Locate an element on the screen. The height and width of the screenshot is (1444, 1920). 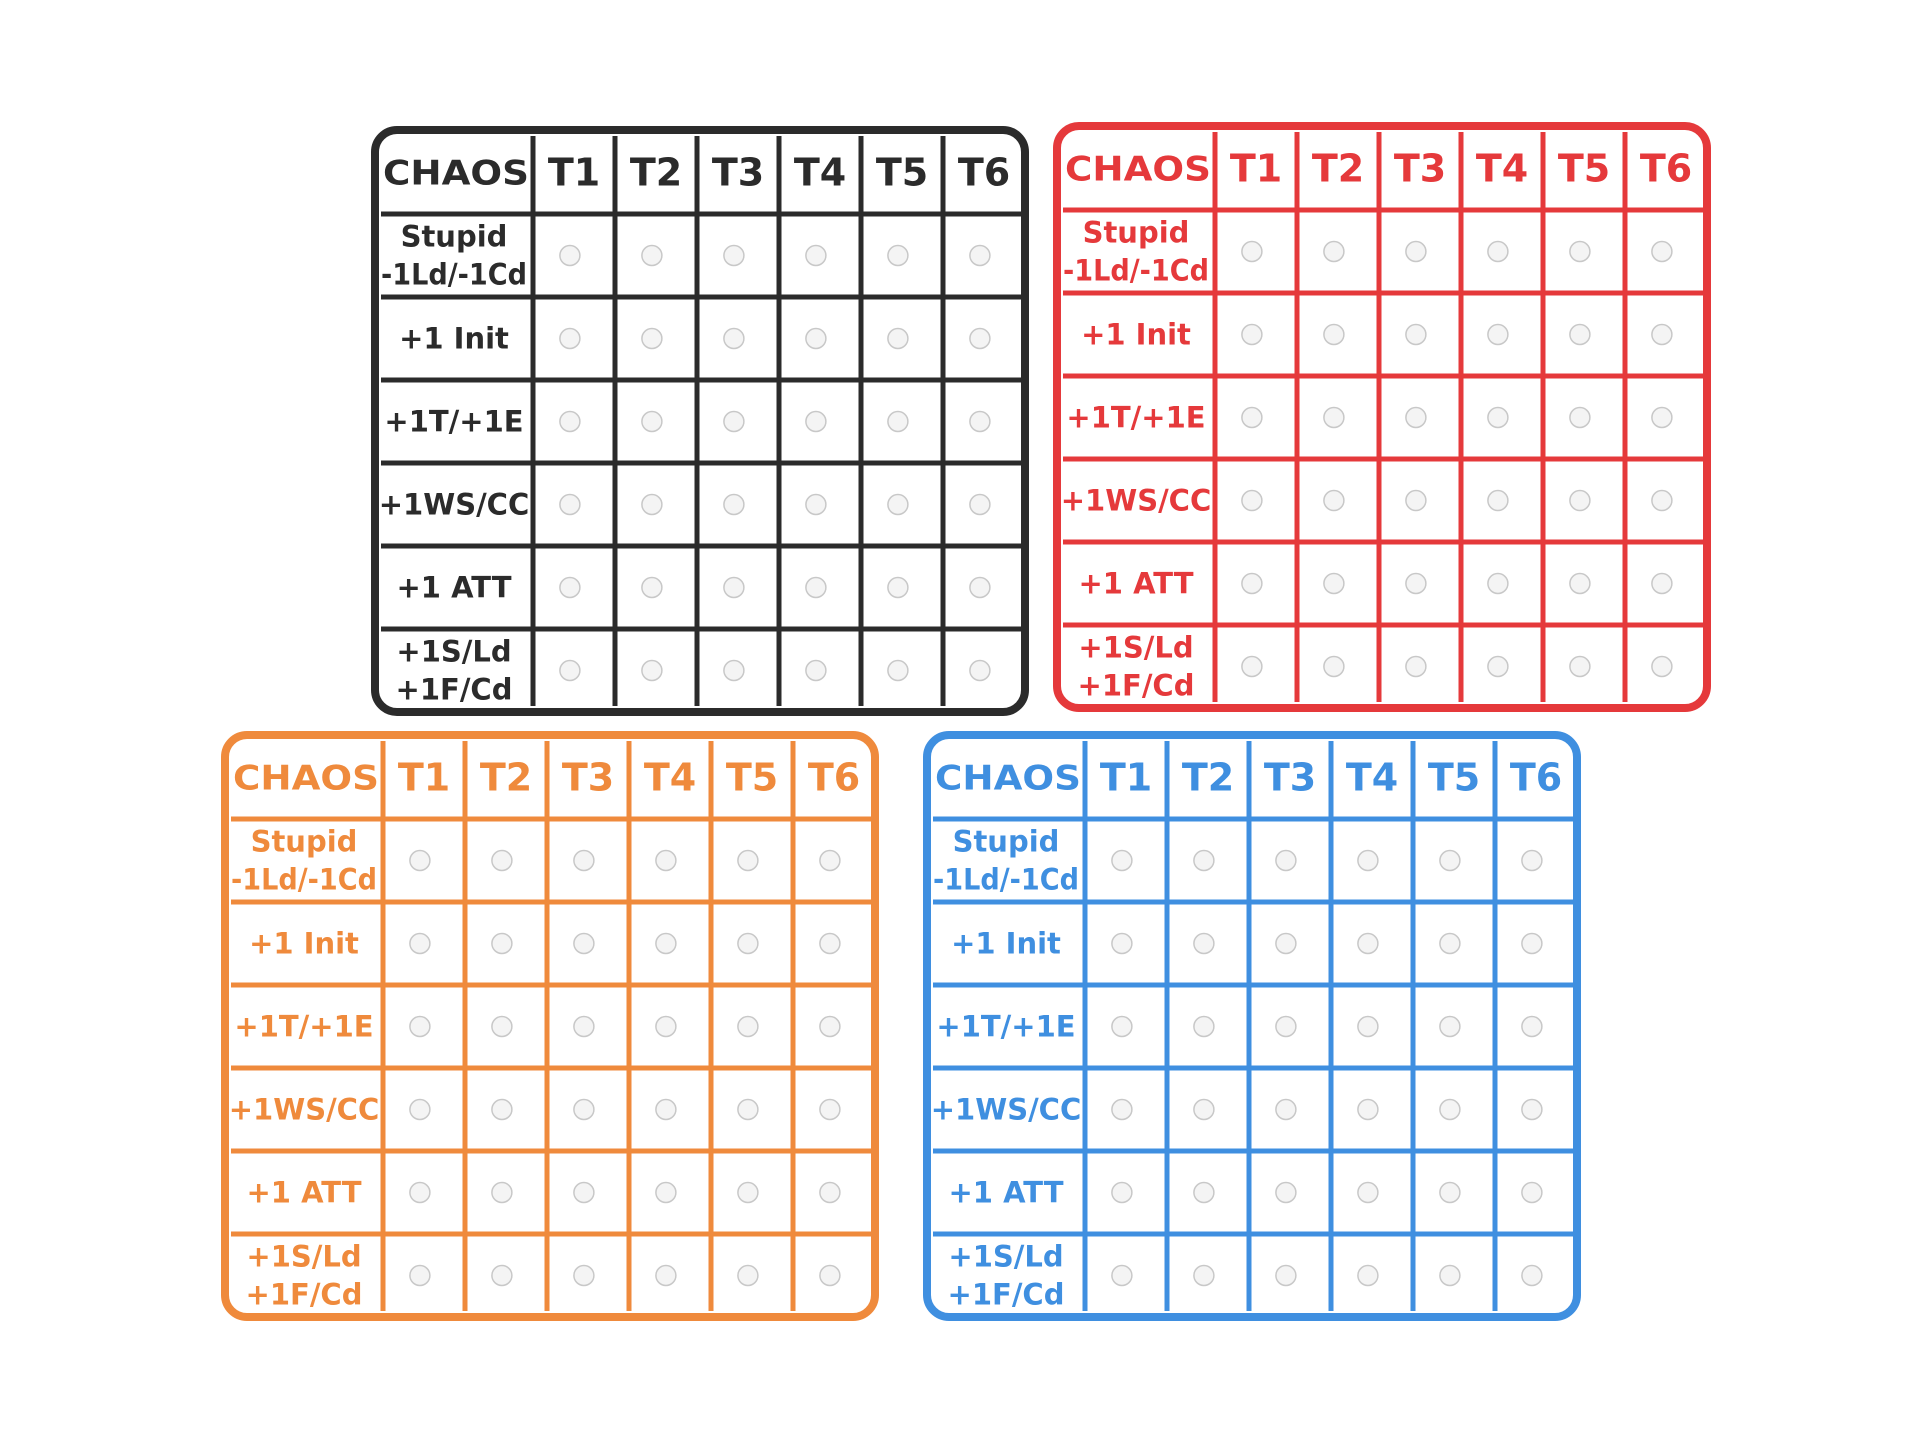
row-label: +1S/Ld is located at coordinates (1135, 648).